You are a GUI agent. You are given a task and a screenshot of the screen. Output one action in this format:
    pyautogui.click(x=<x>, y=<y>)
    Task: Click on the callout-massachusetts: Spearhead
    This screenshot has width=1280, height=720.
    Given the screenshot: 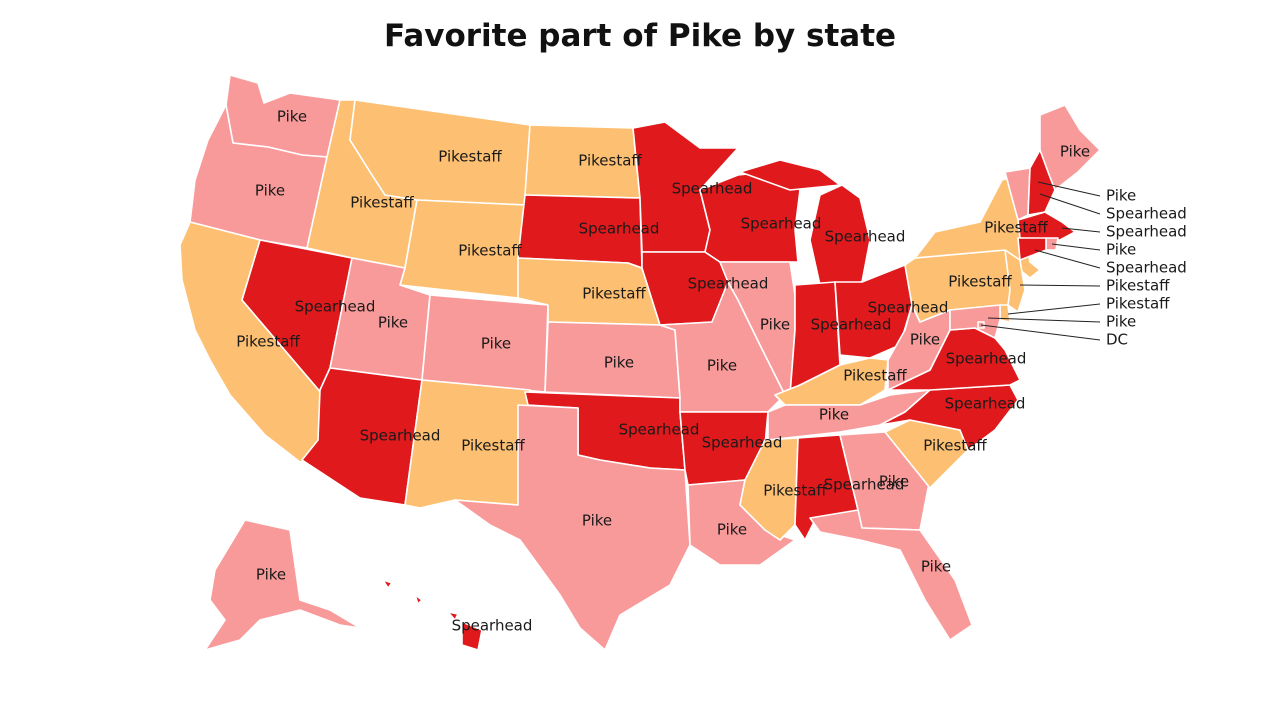 What is the action you would take?
    pyautogui.click(x=1146, y=232)
    